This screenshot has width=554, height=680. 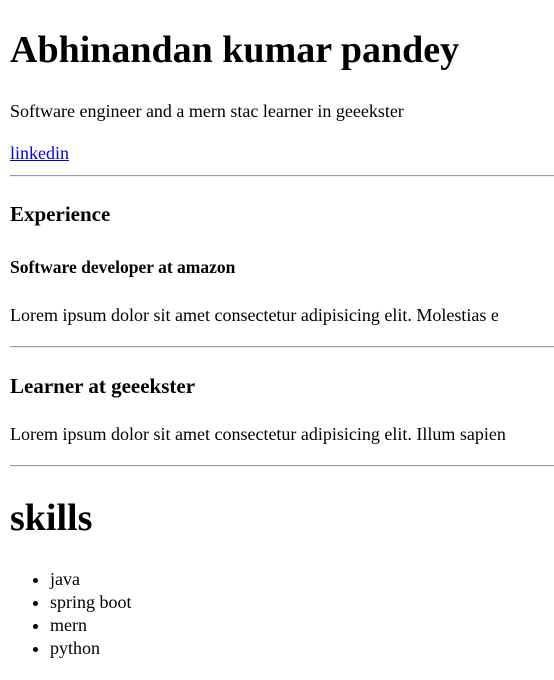 I want to click on skills-heading: skills, so click(x=51, y=518).